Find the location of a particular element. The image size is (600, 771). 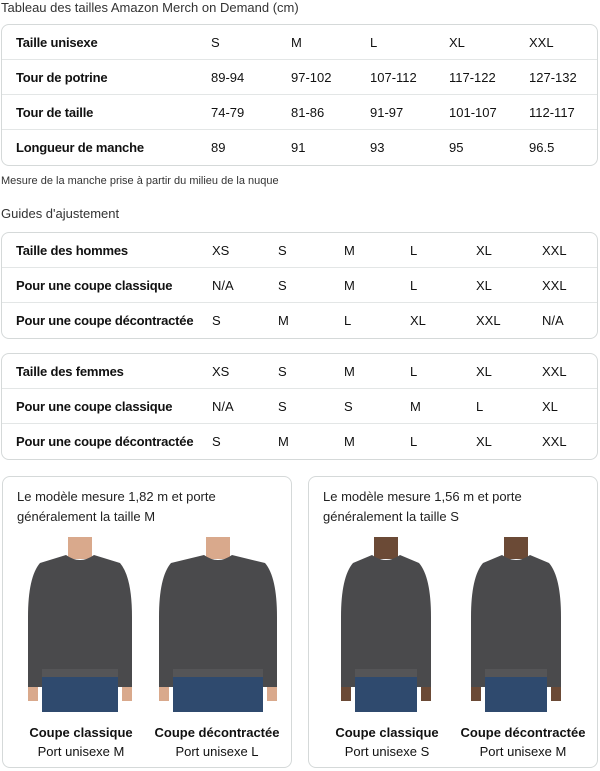

table-row: Pour une coupe décontractée S M L XL XXL N/A is located at coordinates (299, 320).